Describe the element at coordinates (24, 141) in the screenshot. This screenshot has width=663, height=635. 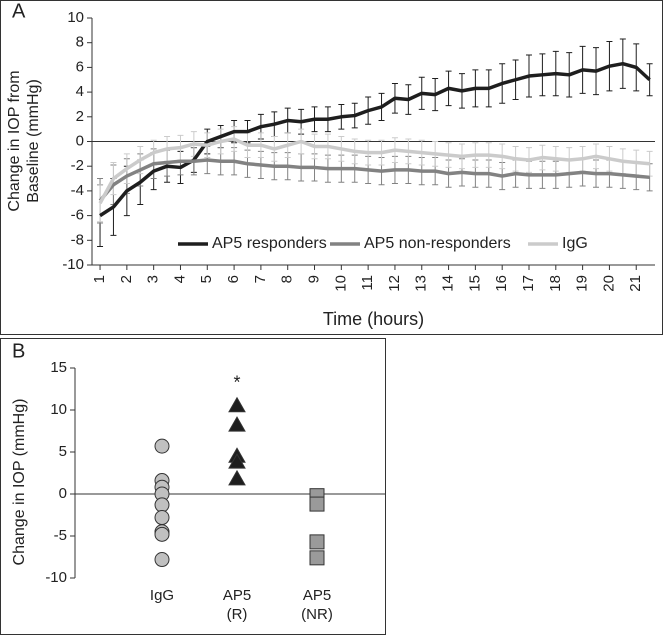
I see `y-axis-label: Change in IOP from Baseline (mmHg)` at that location.